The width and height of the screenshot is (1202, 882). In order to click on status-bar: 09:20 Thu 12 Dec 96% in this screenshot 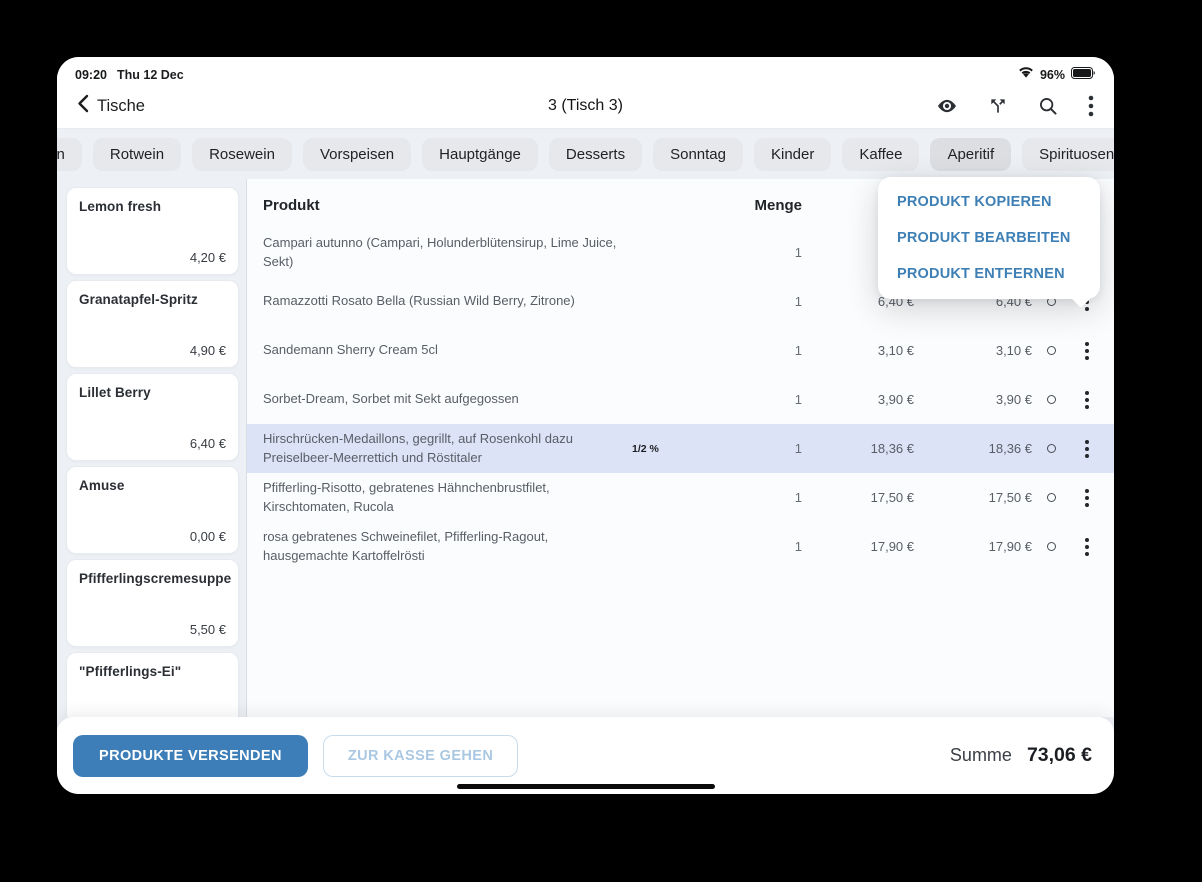, I will do `click(585, 70)`.